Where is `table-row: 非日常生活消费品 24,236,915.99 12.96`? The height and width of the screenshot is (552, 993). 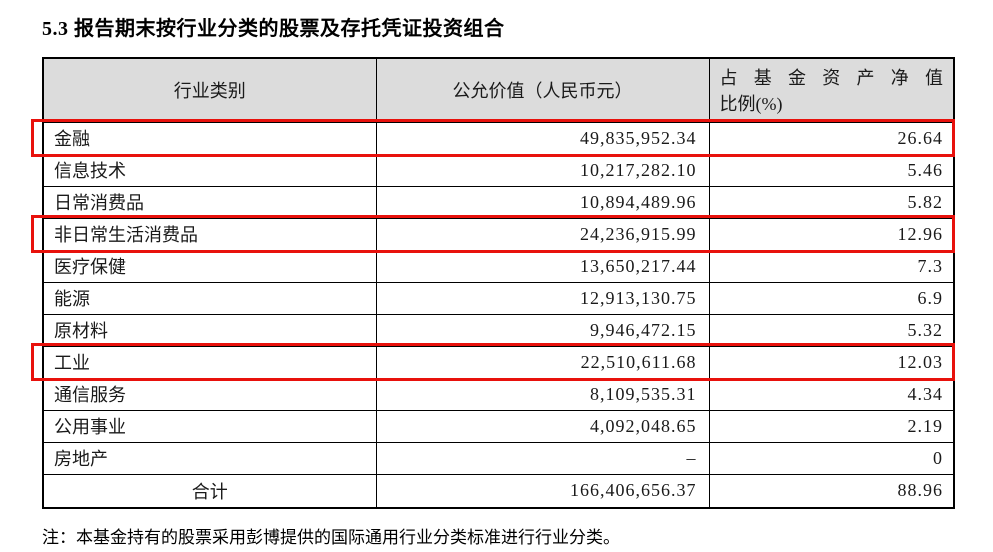 table-row: 非日常生活消费品 24,236,915.99 12.96 is located at coordinates (498, 234).